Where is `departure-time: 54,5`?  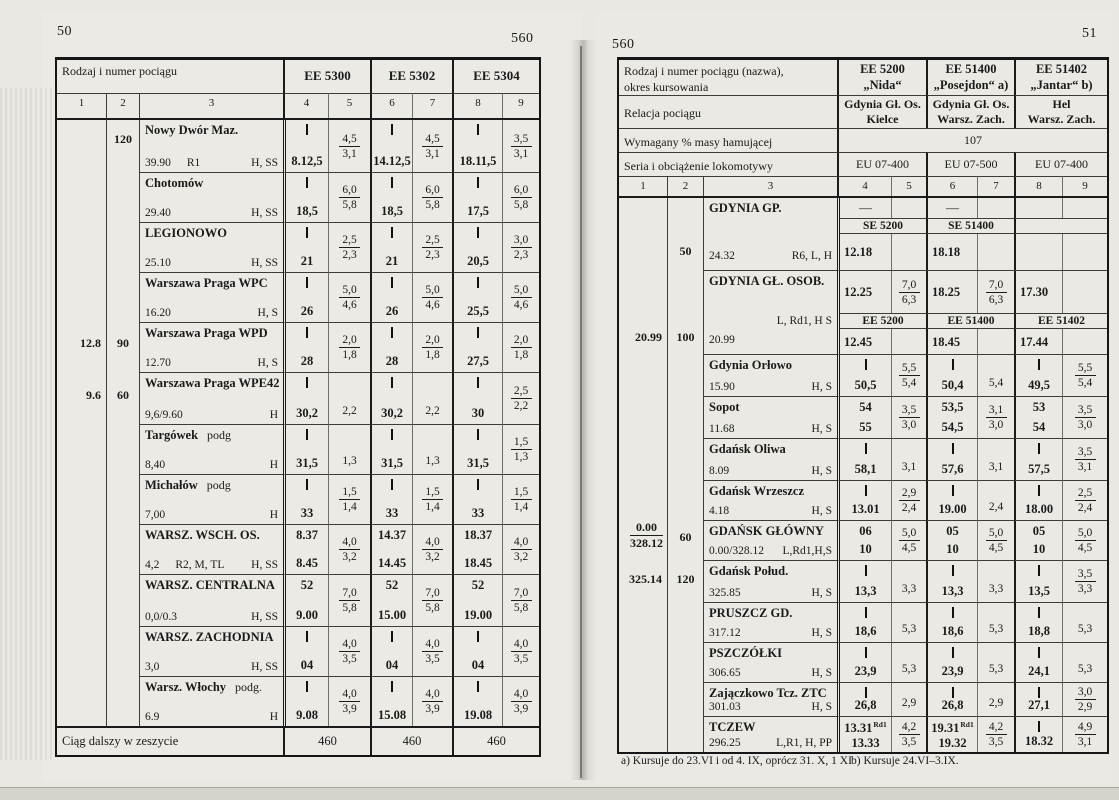
departure-time: 54,5 is located at coordinates (952, 427).